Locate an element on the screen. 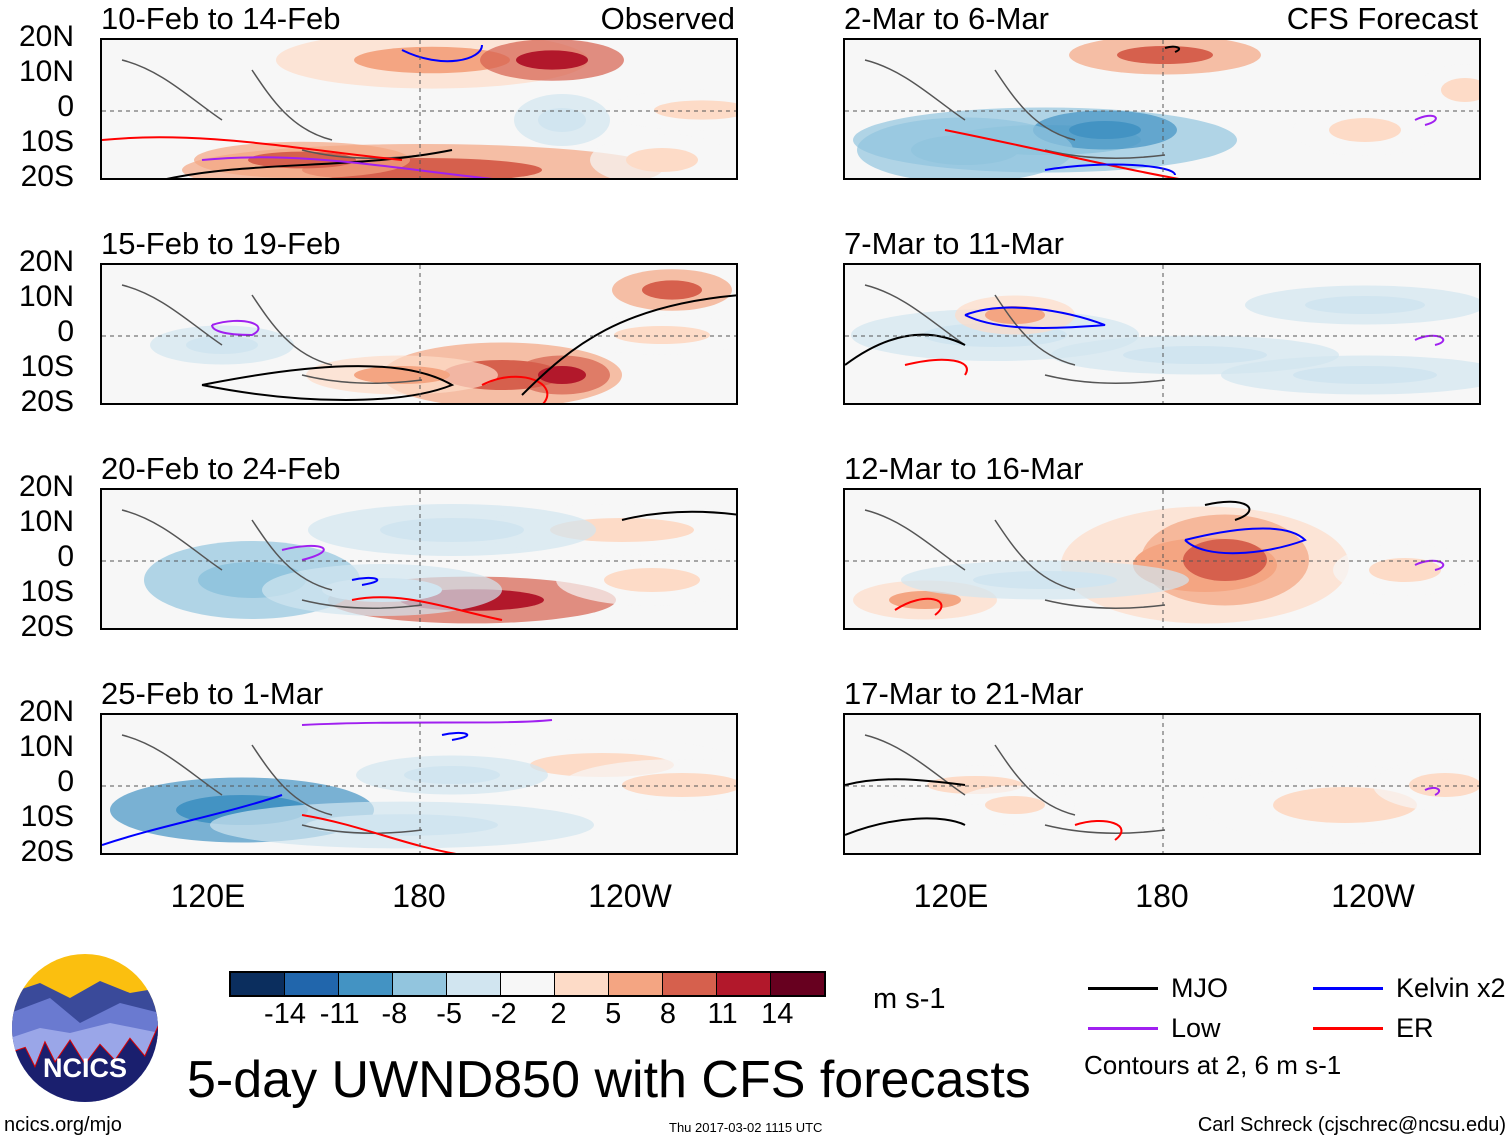 The height and width of the screenshot is (1142, 1510). colorbar-tick-label: -5 is located at coordinates (449, 1014).